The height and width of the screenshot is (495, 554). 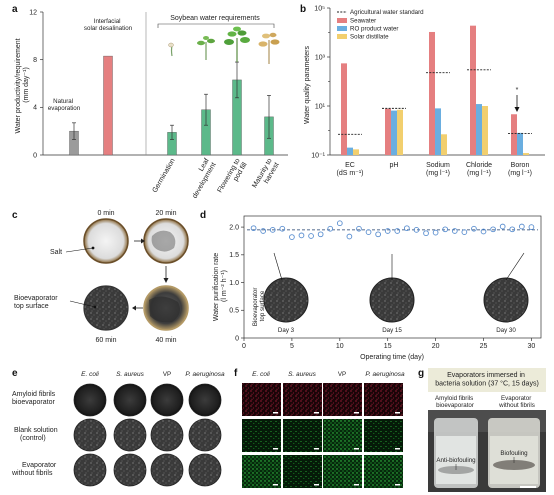 What do you see at coordinates (436, 346) in the screenshot?
I see `d-xtick-label: 20` at bounding box center [436, 346].